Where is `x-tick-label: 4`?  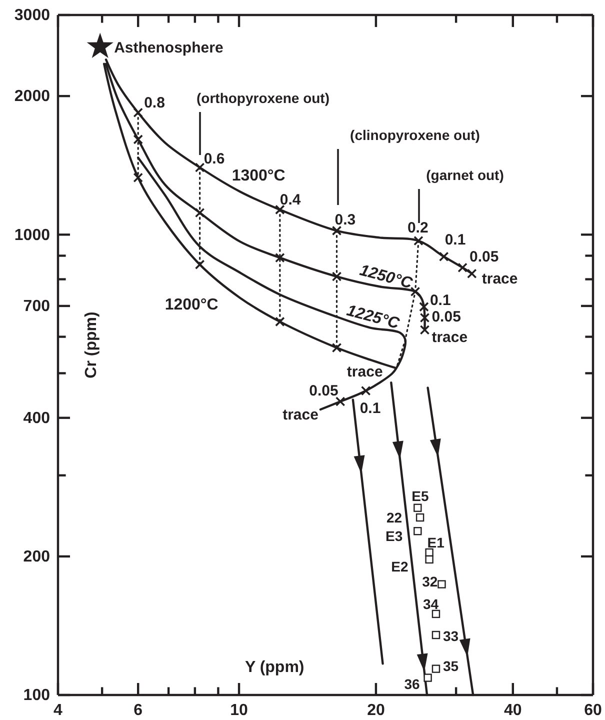 x-tick-label: 4 is located at coordinates (58, 711).